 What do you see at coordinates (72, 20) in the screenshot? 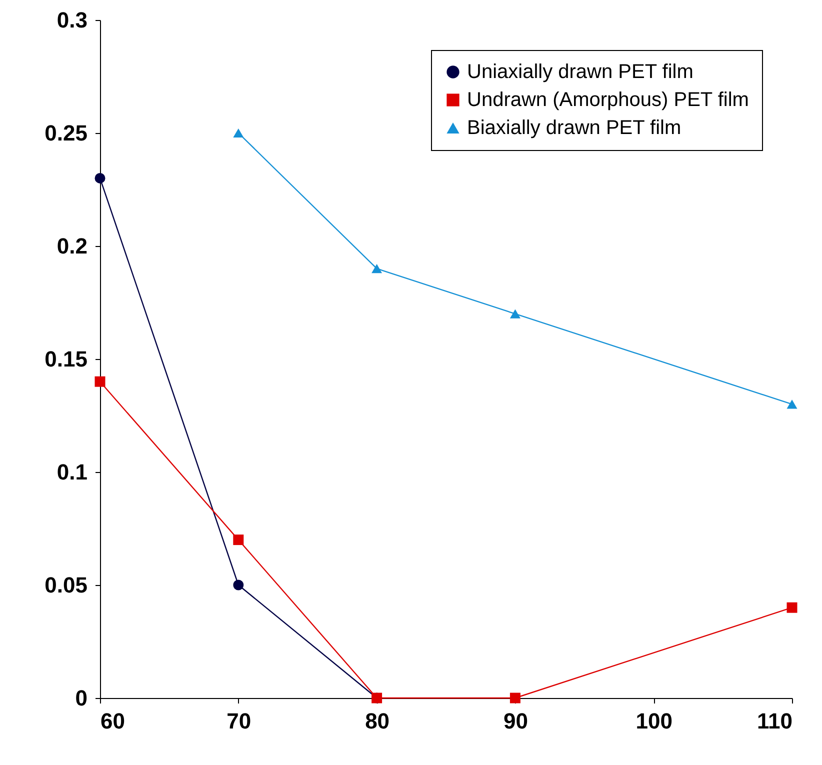
I see `y-tick-label: 0.3` at bounding box center [72, 20].